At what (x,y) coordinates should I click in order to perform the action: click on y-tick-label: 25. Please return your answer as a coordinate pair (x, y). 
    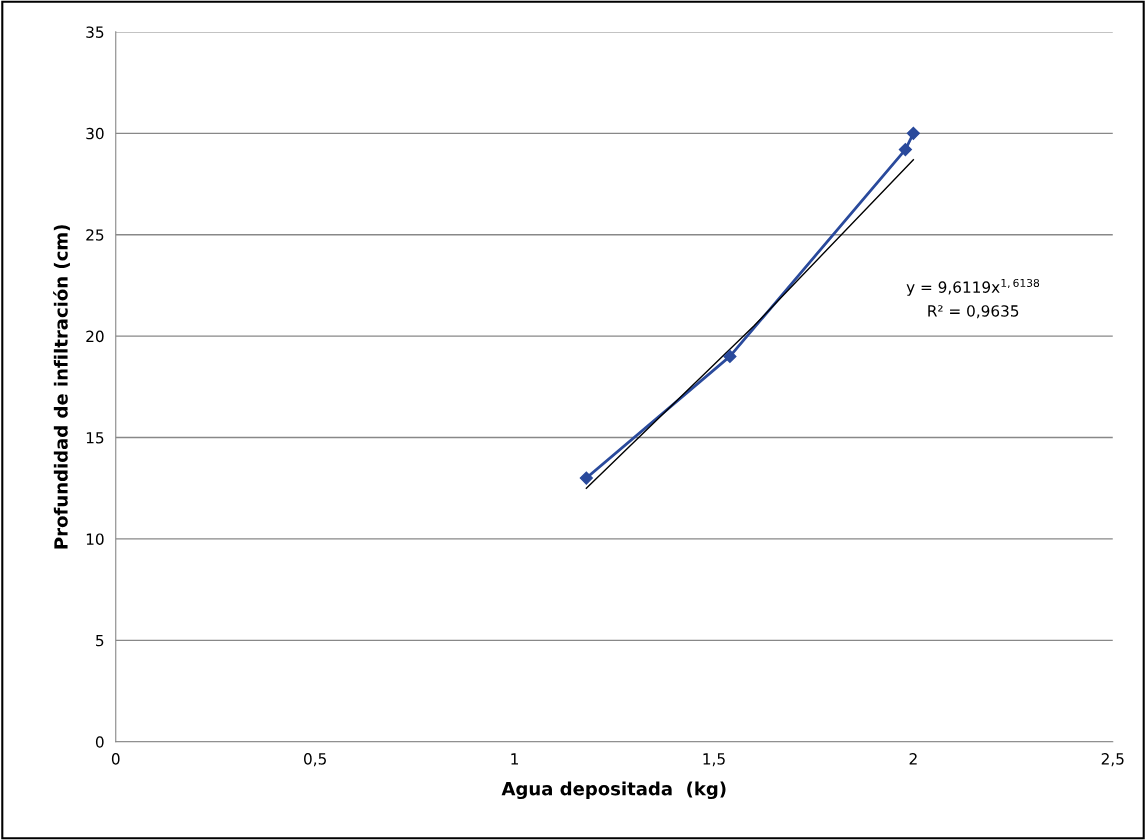
    Looking at the image, I should click on (95, 235).